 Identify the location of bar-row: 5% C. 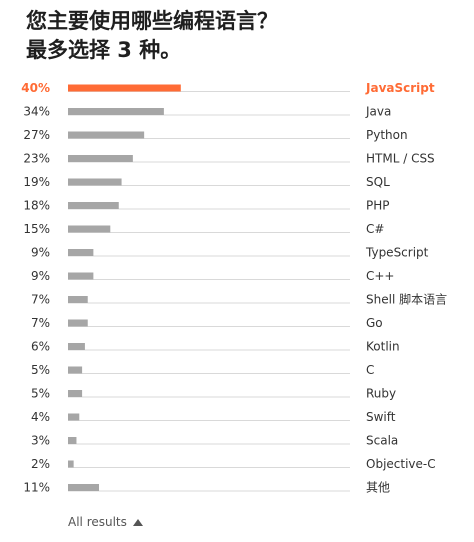
(202, 370).